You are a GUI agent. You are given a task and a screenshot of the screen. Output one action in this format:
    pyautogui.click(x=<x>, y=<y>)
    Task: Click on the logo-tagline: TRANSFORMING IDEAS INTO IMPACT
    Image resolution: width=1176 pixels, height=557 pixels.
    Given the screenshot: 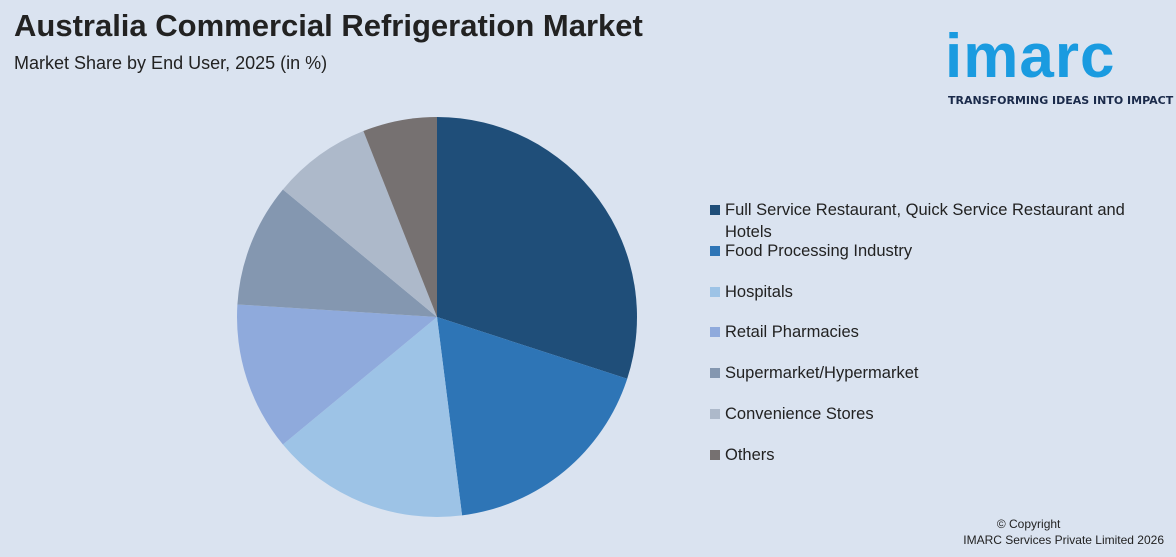 What is the action you would take?
    pyautogui.click(x=1061, y=100)
    